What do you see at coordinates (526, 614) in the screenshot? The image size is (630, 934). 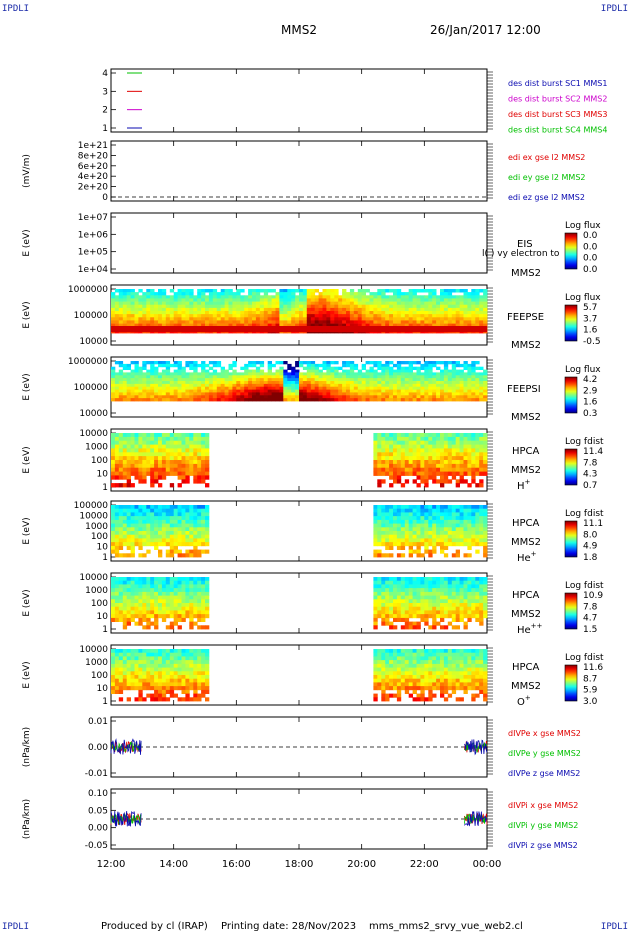 I see `spacecraft-label-hpca_hepp: MMS2` at bounding box center [526, 614].